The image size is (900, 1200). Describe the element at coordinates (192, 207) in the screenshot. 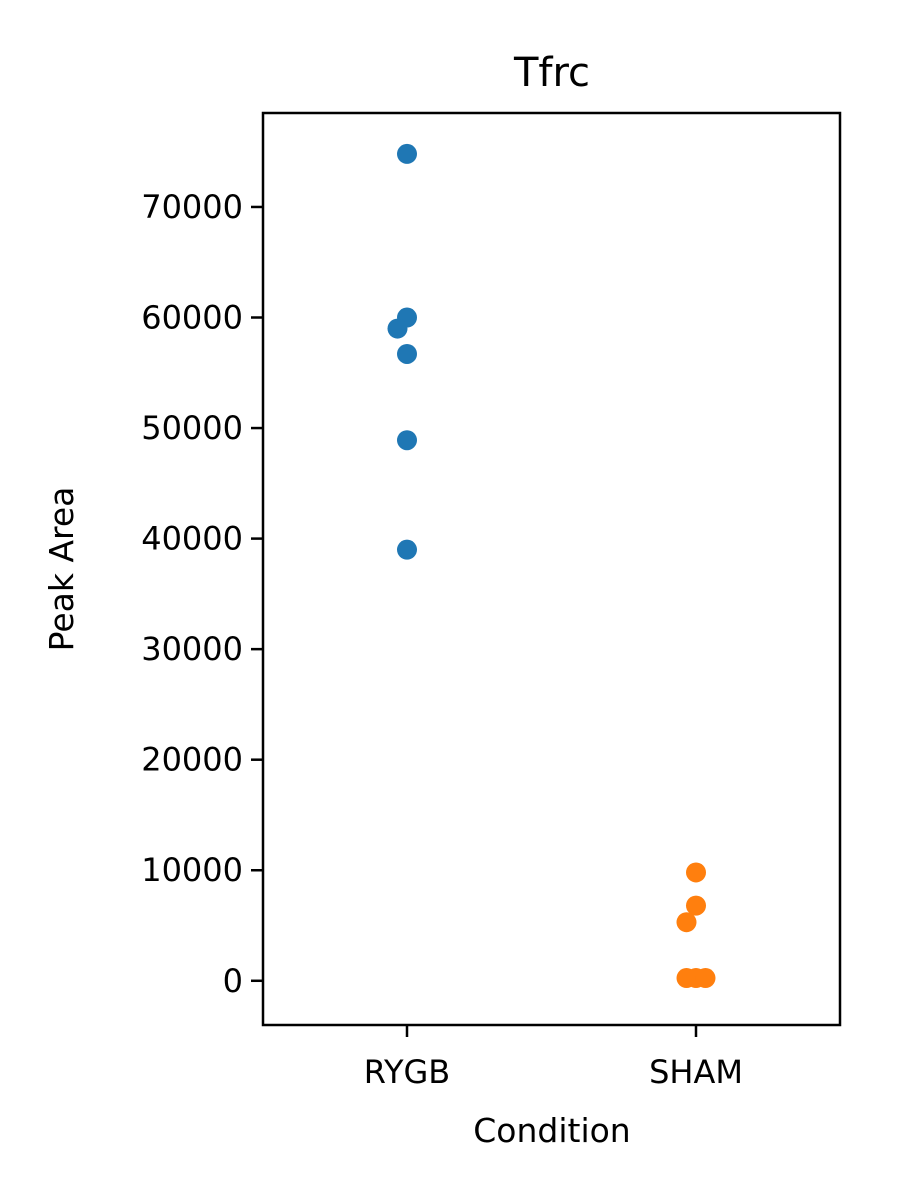

I see `y-tick-label: 70000` at that location.